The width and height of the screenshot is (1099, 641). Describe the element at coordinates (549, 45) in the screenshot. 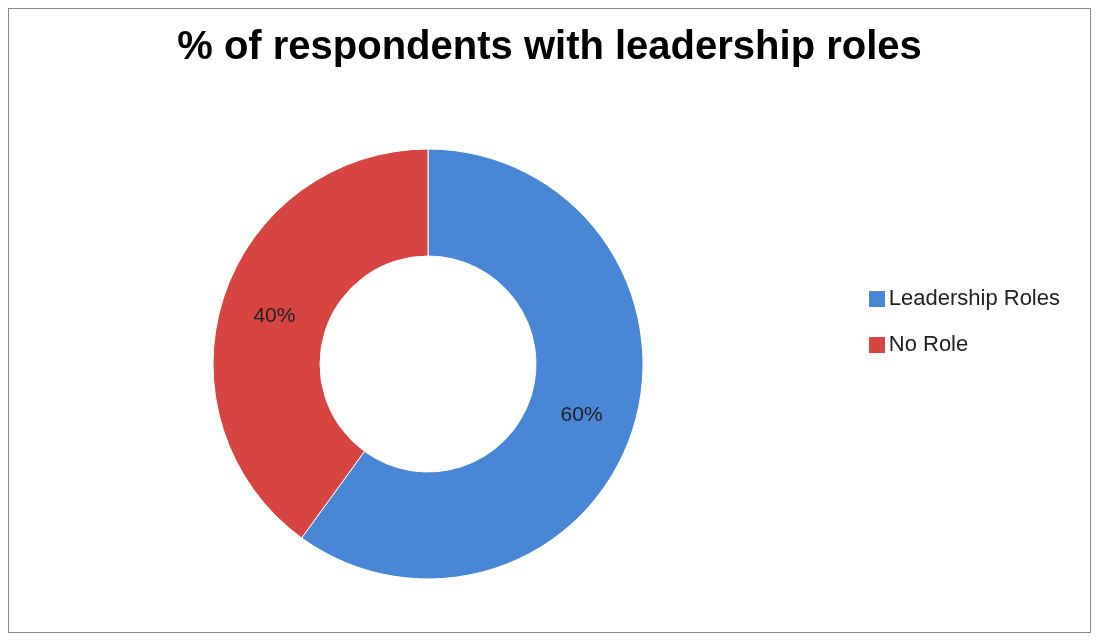

I see `chart-title: % of respondents with leadership roles` at that location.